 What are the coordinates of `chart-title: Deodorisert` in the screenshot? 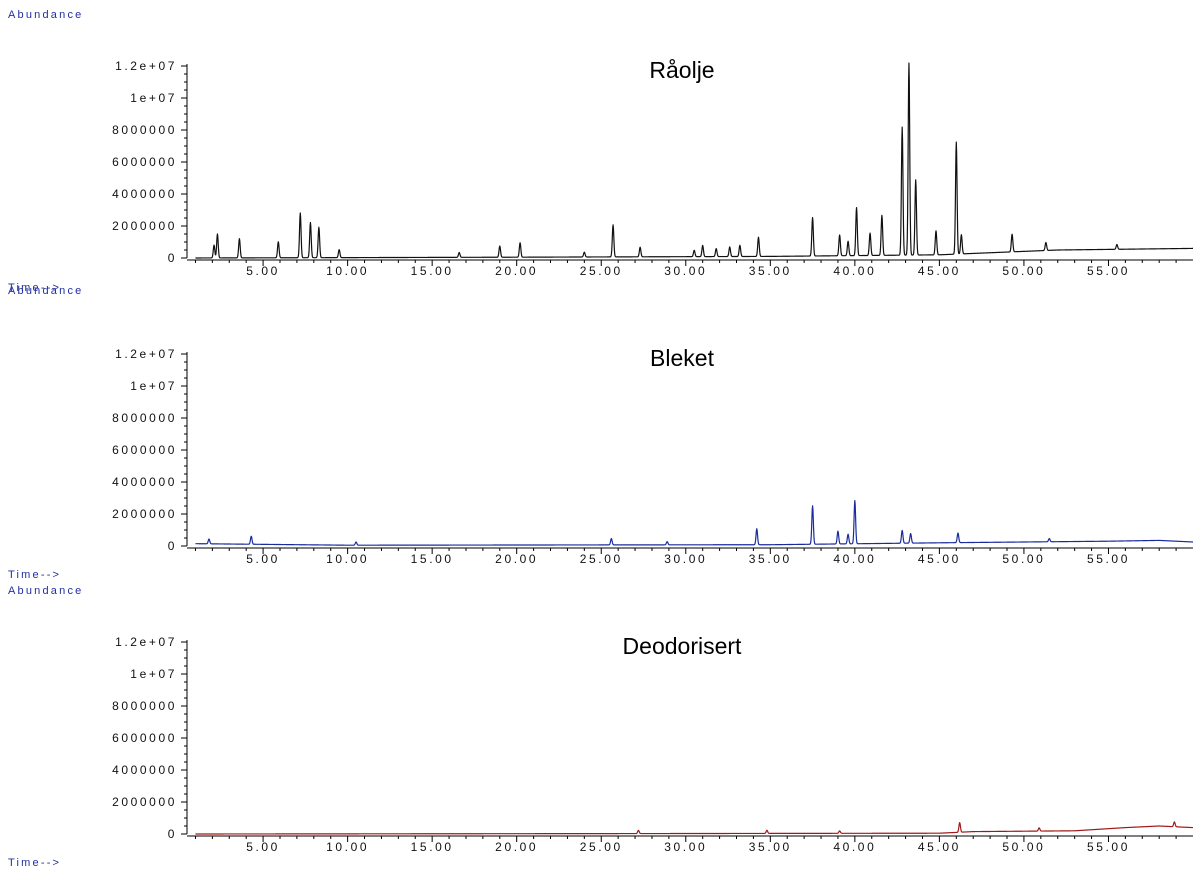 It's located at (682, 646).